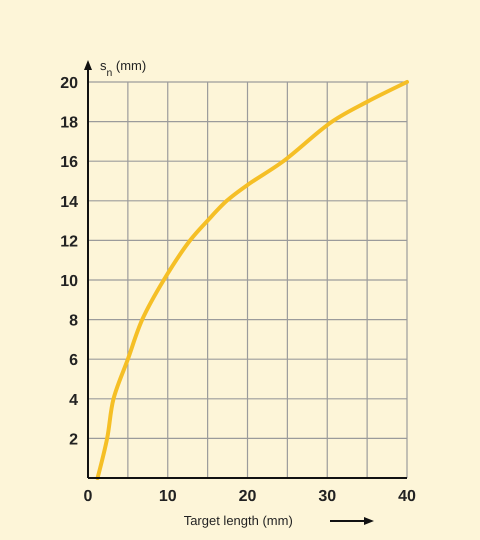  Describe the element at coordinates (88, 496) in the screenshot. I see `x-tick-label: 0` at that location.